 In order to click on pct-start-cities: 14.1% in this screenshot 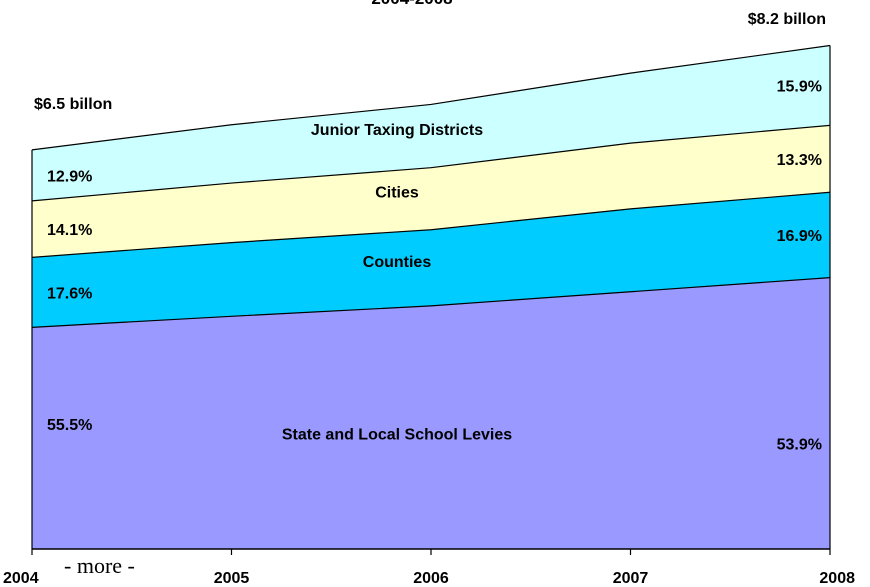, I will do `click(69, 230)`.